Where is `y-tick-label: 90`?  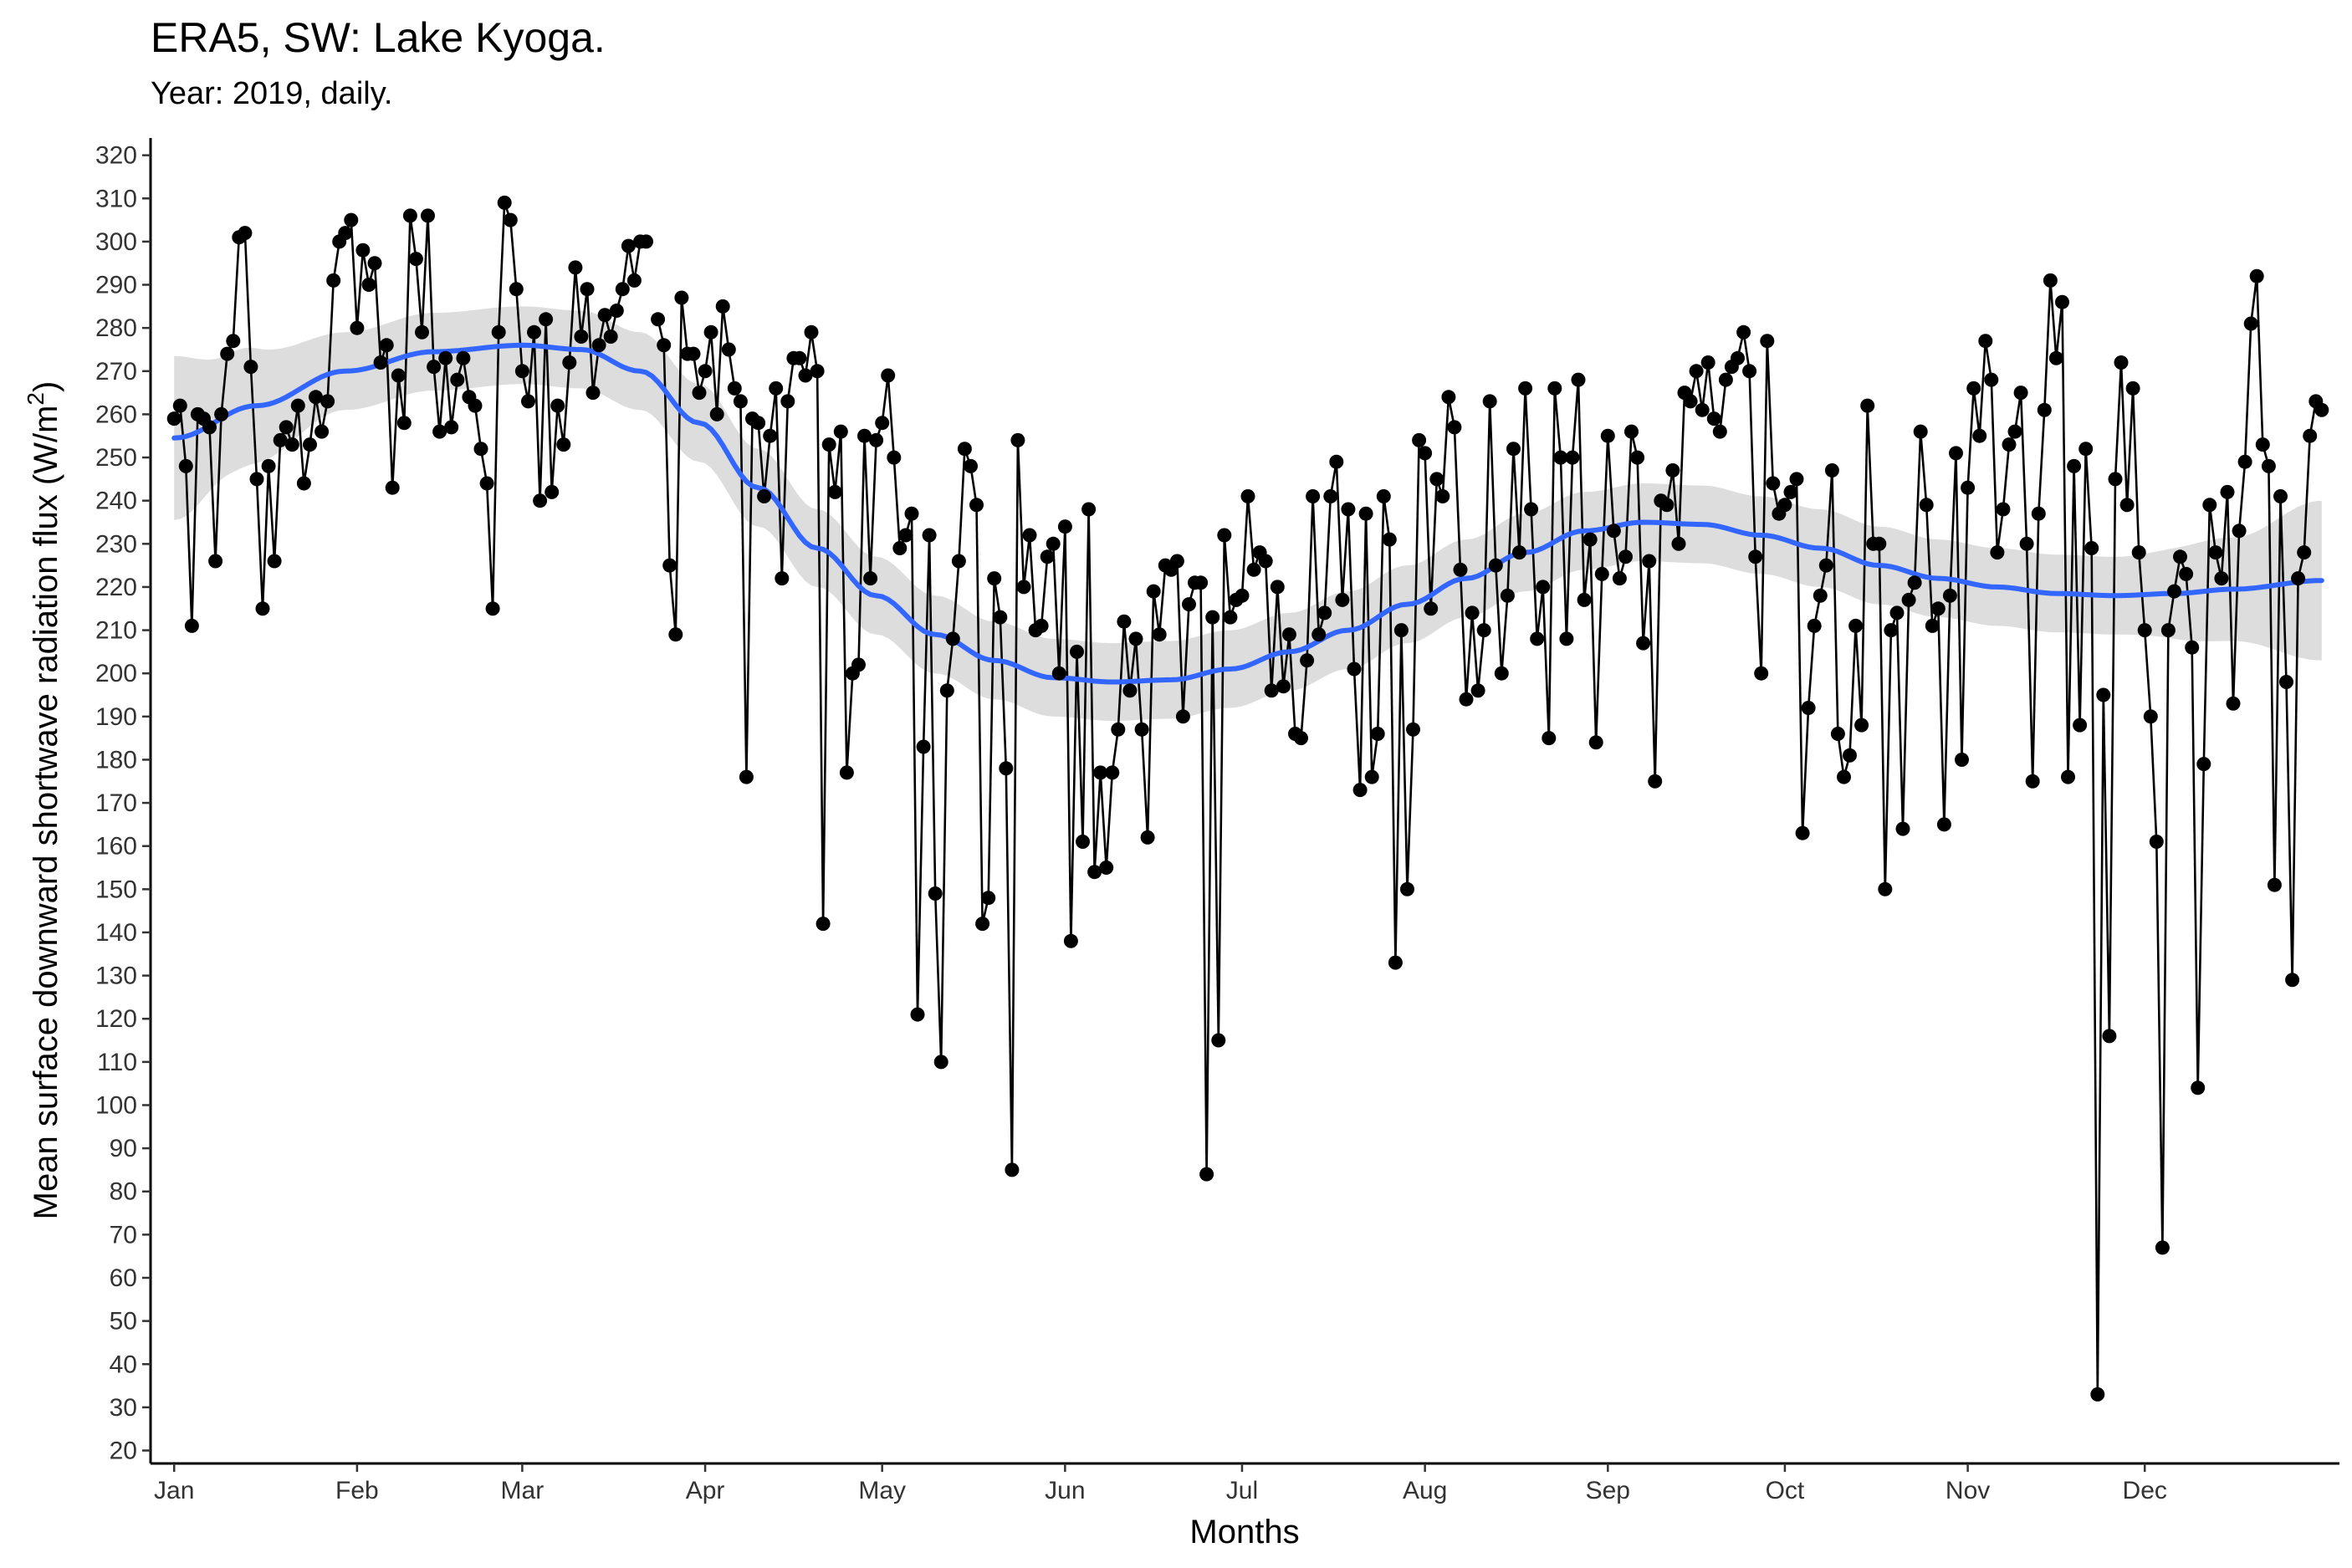
y-tick-label: 90 is located at coordinates (123, 1148).